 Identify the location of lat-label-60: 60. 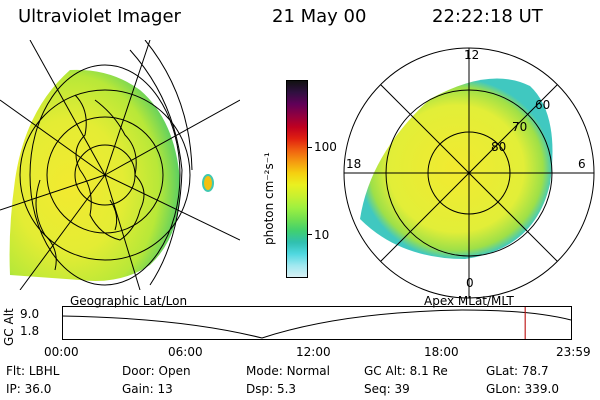
(543, 105).